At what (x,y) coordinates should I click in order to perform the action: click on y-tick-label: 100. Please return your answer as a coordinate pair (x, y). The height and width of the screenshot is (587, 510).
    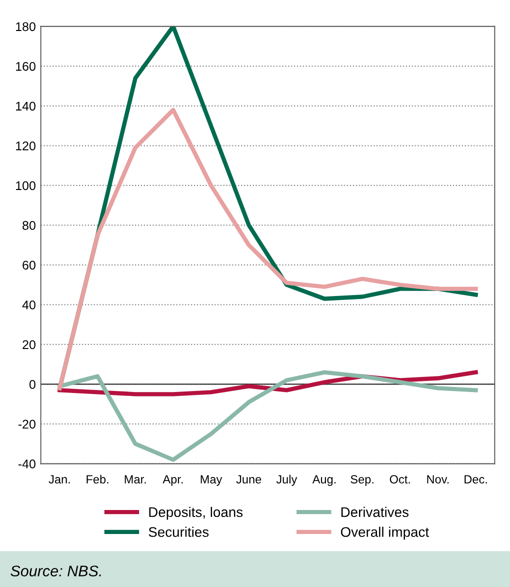
    Looking at the image, I should click on (26, 185).